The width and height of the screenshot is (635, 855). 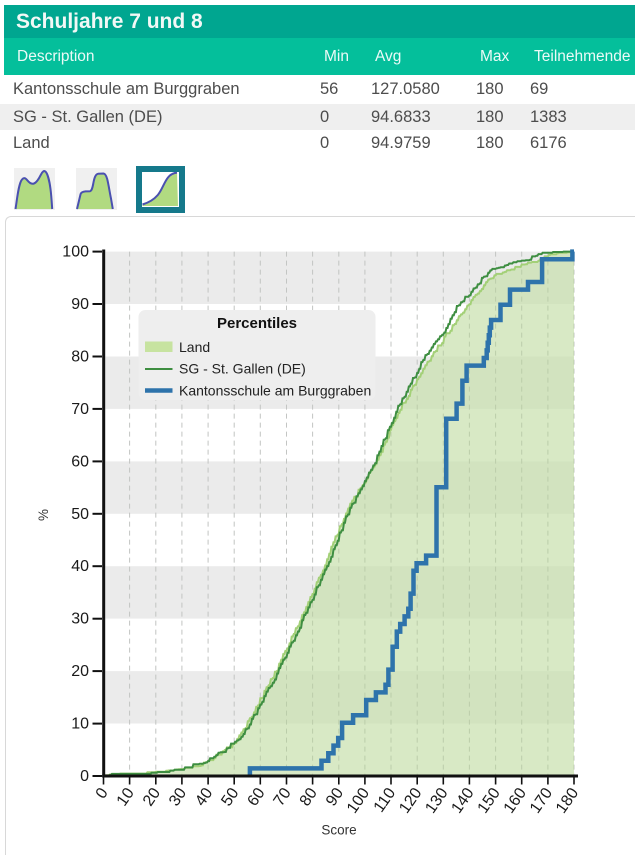 What do you see at coordinates (462, 801) in the screenshot?
I see `svg-text: 140` at bounding box center [462, 801].